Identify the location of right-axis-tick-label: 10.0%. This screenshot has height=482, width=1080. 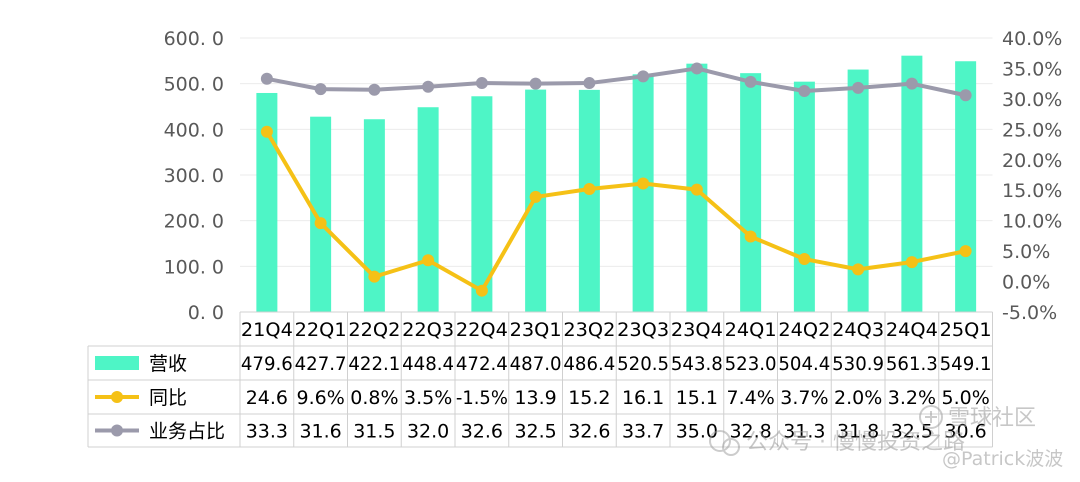
(1032, 222).